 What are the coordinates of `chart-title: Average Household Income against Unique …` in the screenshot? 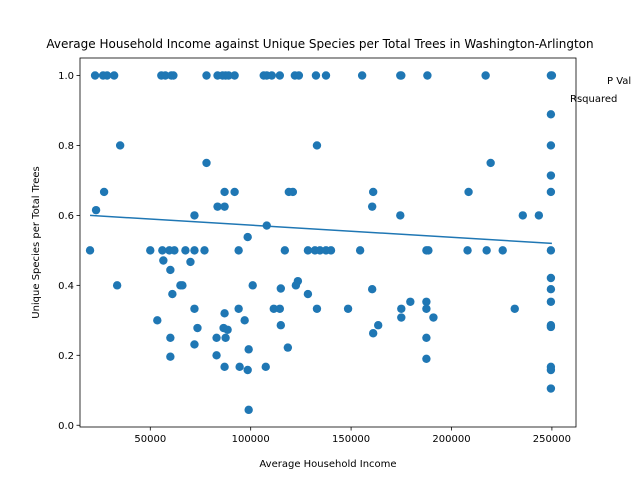 It's located at (319, 44).